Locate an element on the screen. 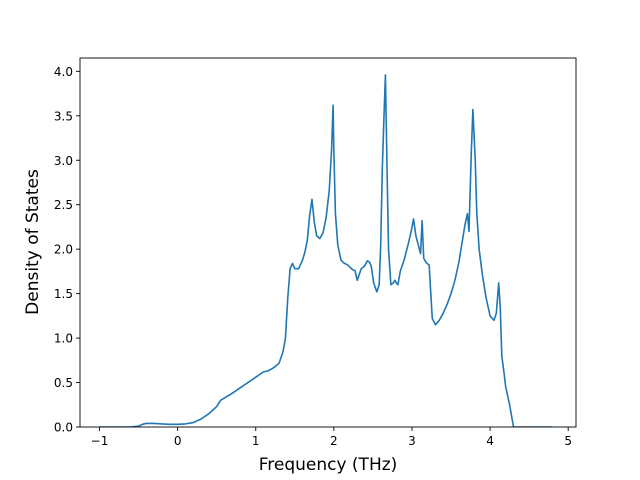  y-tick-label: 3.0 is located at coordinates (63, 161).